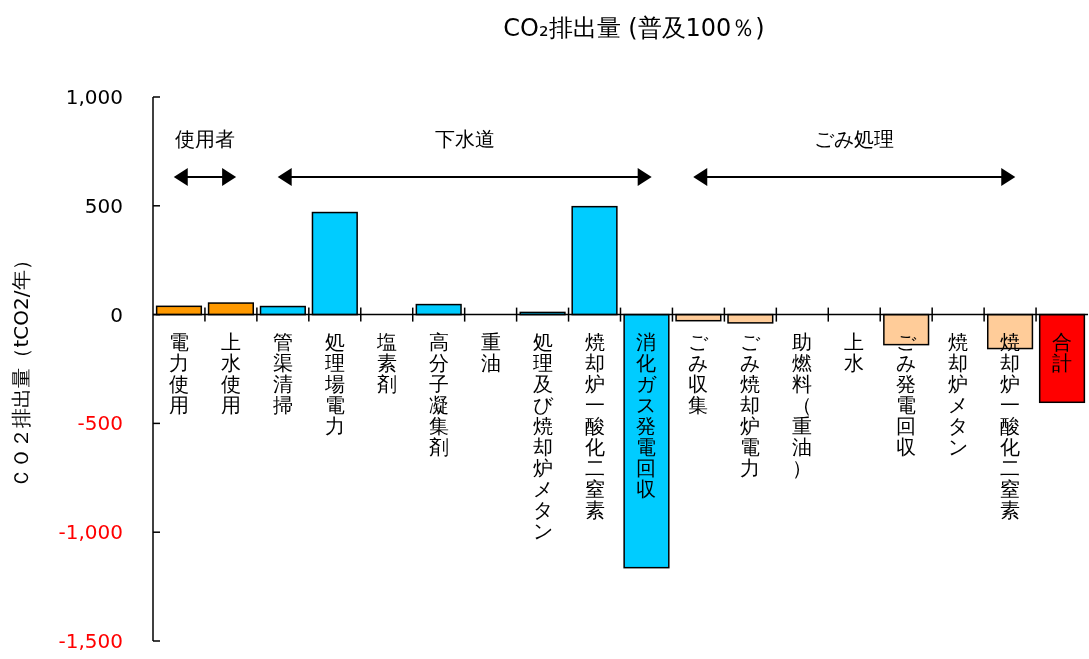 Image resolution: width=1089 pixels, height=659 pixels. Describe the element at coordinates (282, 373) in the screenshot. I see `xtick: 管渠清掃` at that location.